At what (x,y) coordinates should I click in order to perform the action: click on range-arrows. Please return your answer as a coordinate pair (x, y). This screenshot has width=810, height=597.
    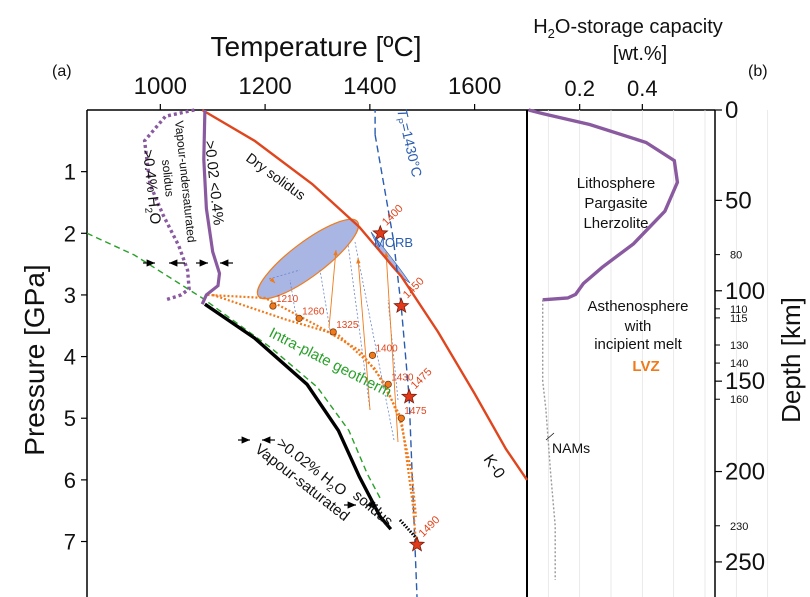
    Looking at the image, I should click on (260, 384).